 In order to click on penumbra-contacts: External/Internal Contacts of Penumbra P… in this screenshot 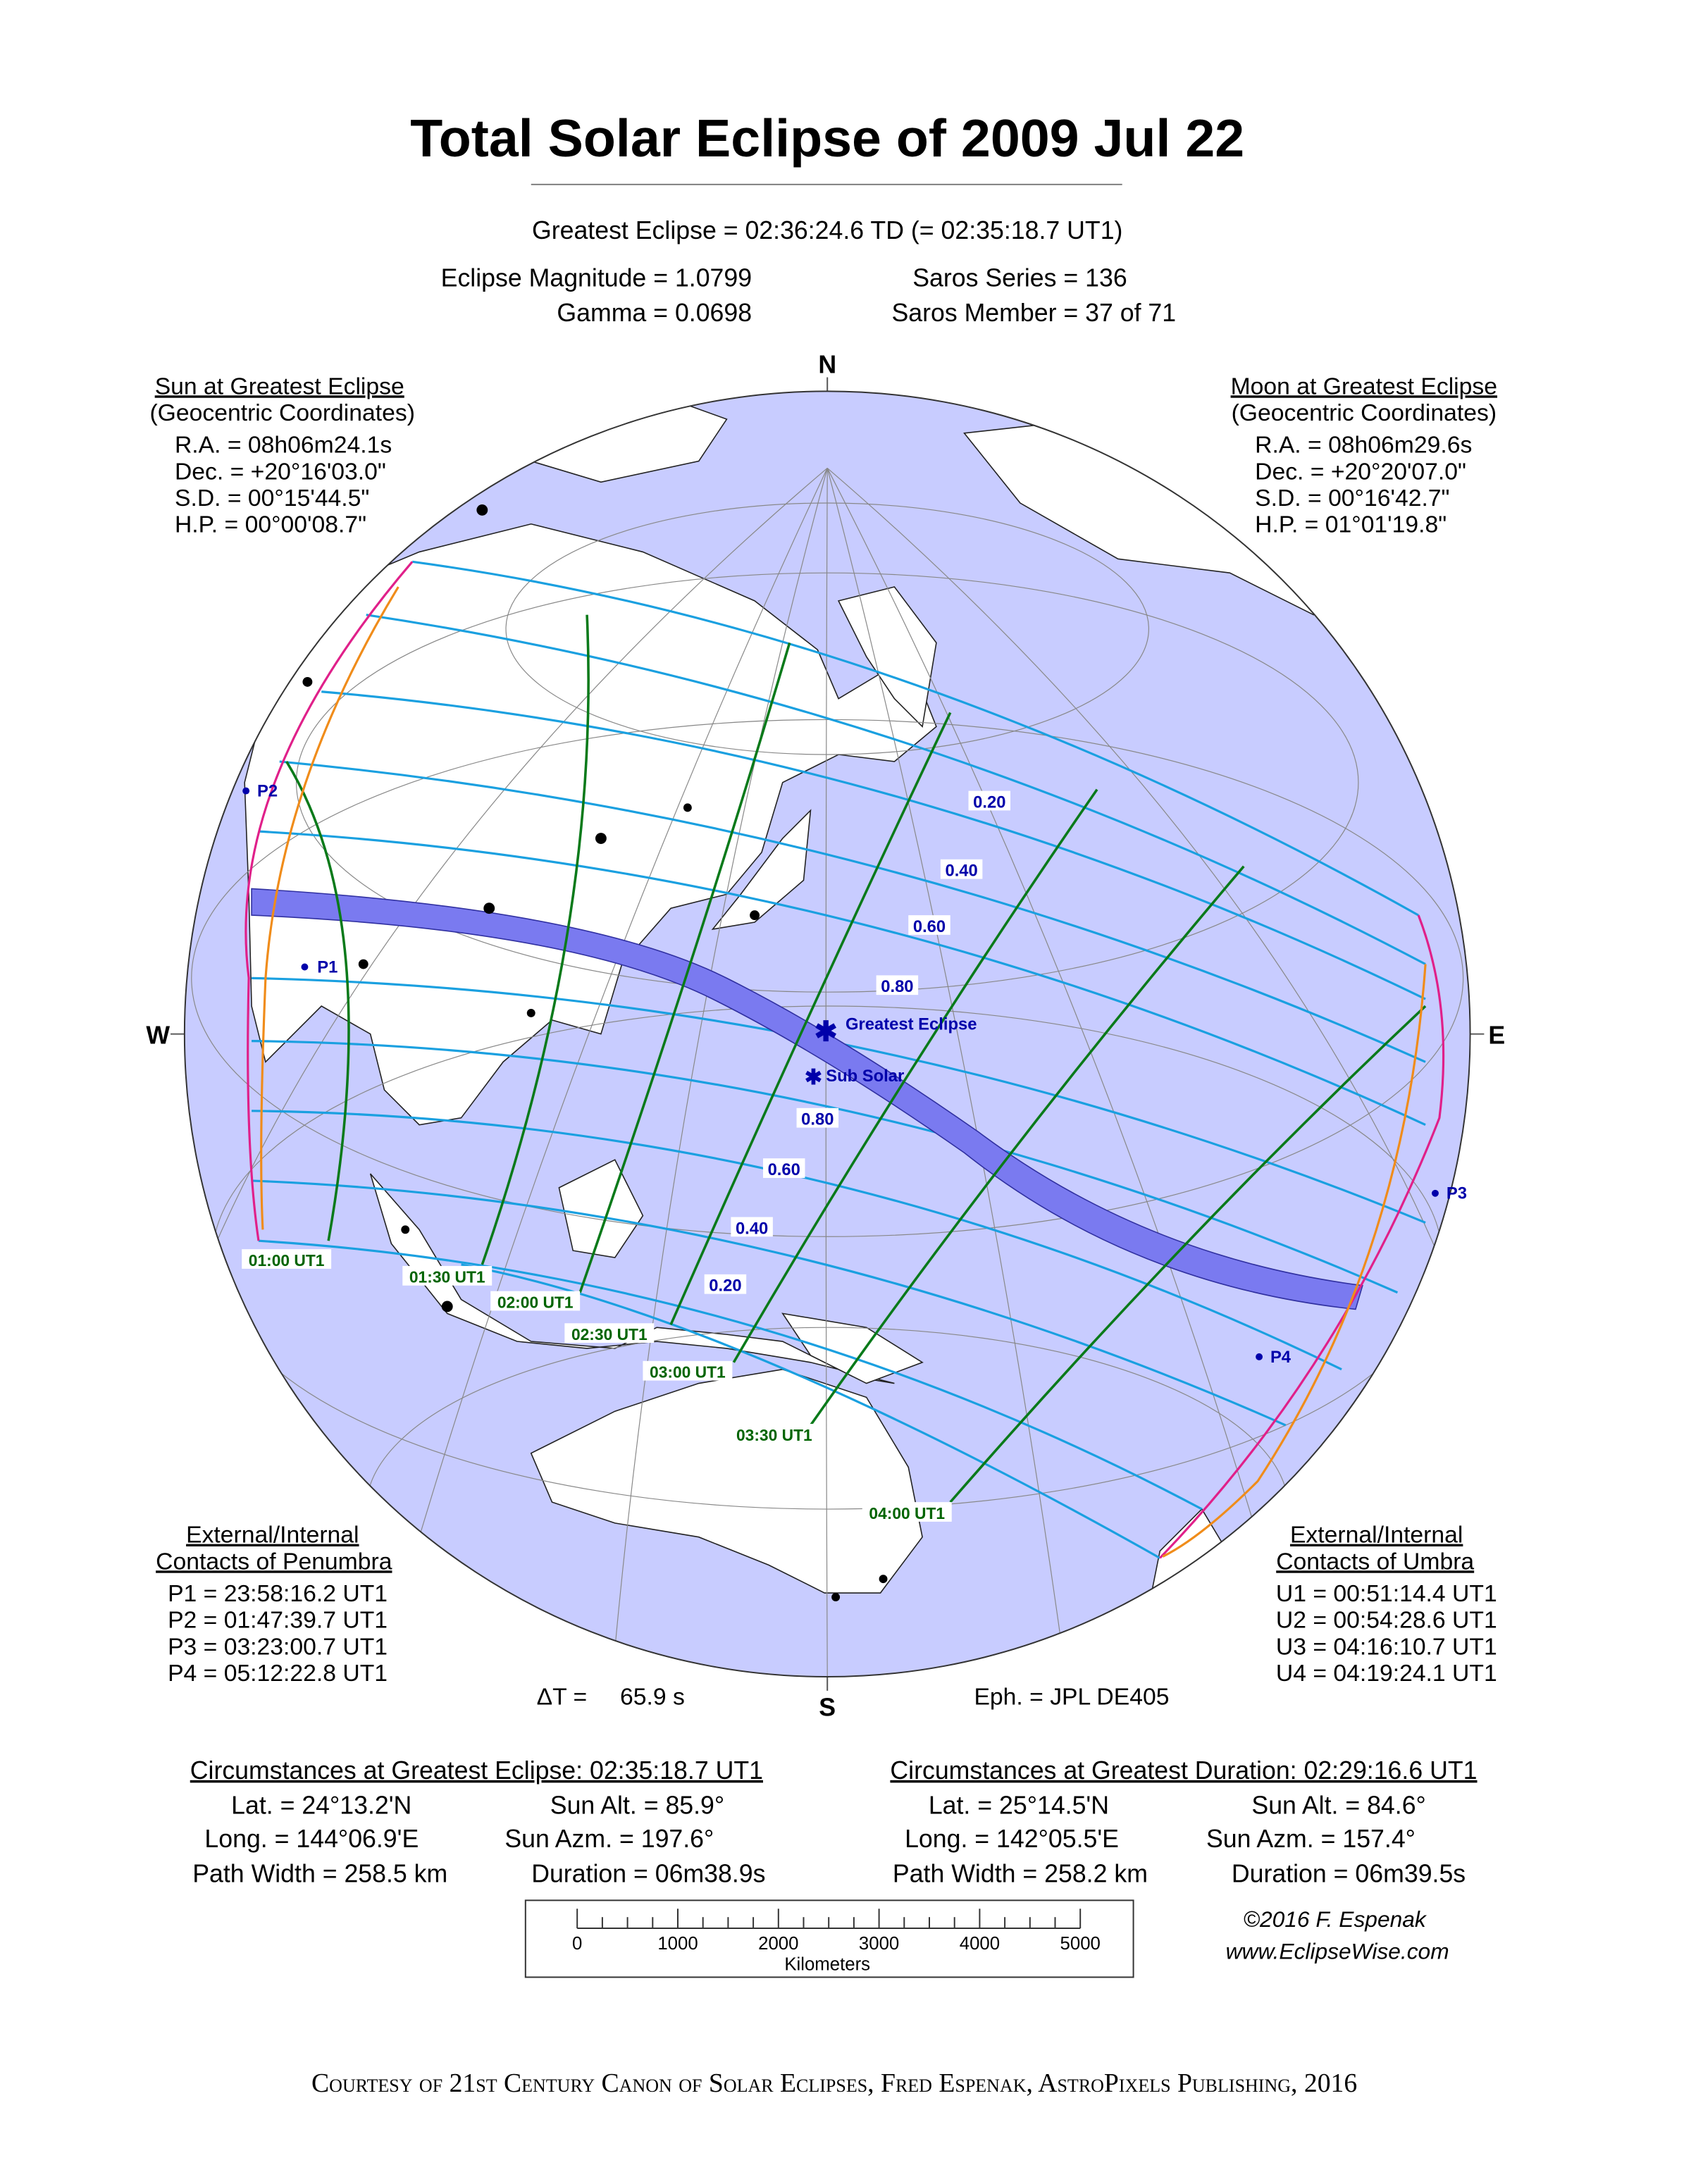, I will do `click(274, 1604)`.